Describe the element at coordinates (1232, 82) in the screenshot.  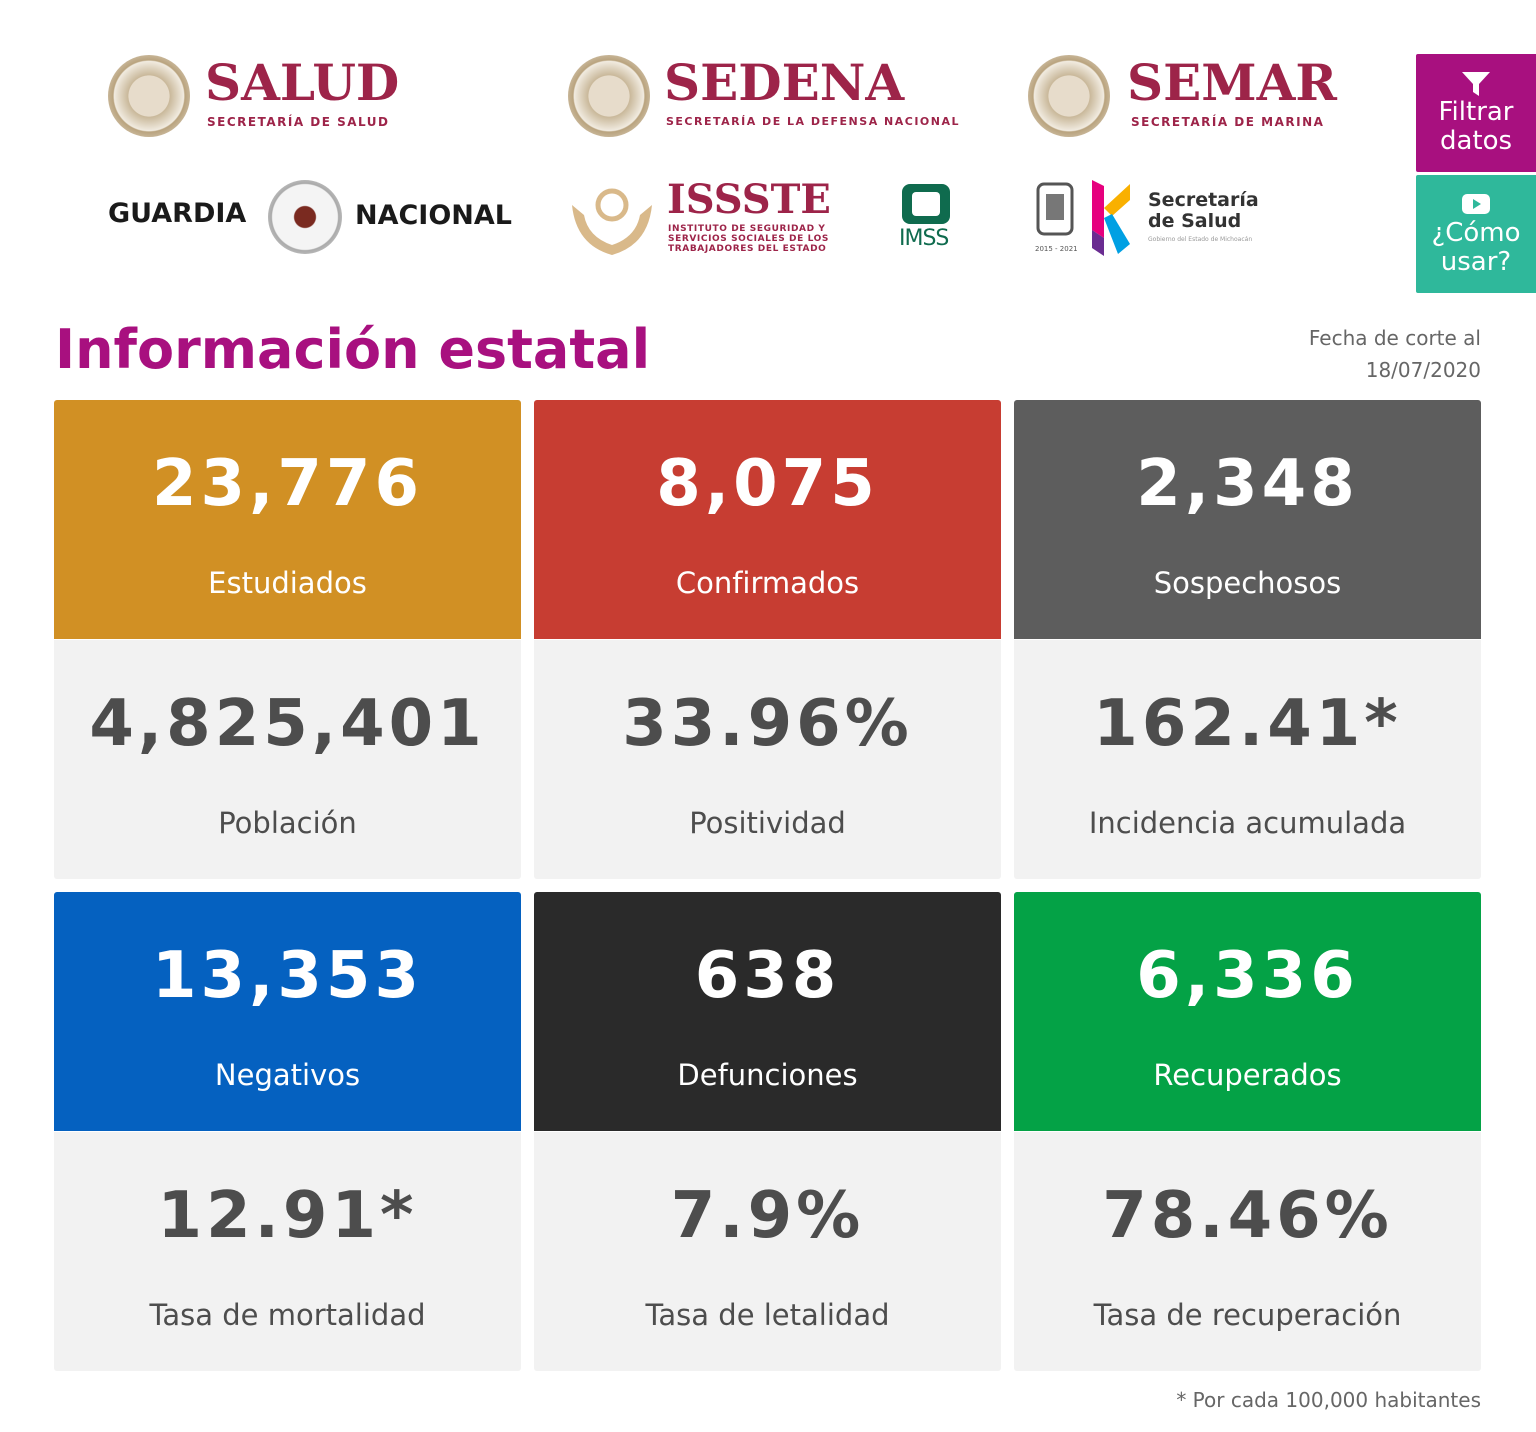
I see `logo-title: SEMAR` at that location.